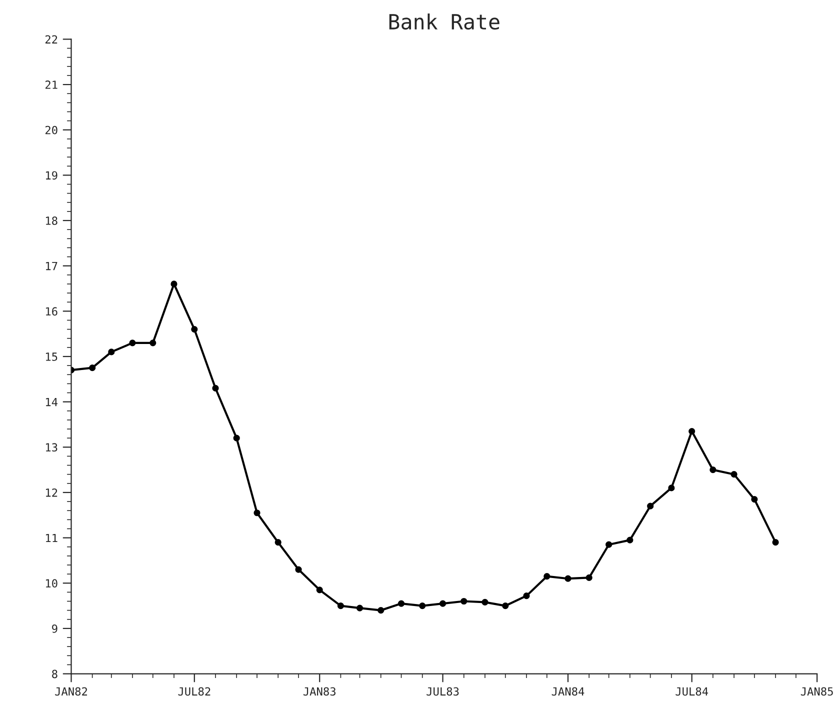 The height and width of the screenshot is (713, 838). Describe the element at coordinates (52, 175) in the screenshot. I see `y-tick-label: 19` at that location.